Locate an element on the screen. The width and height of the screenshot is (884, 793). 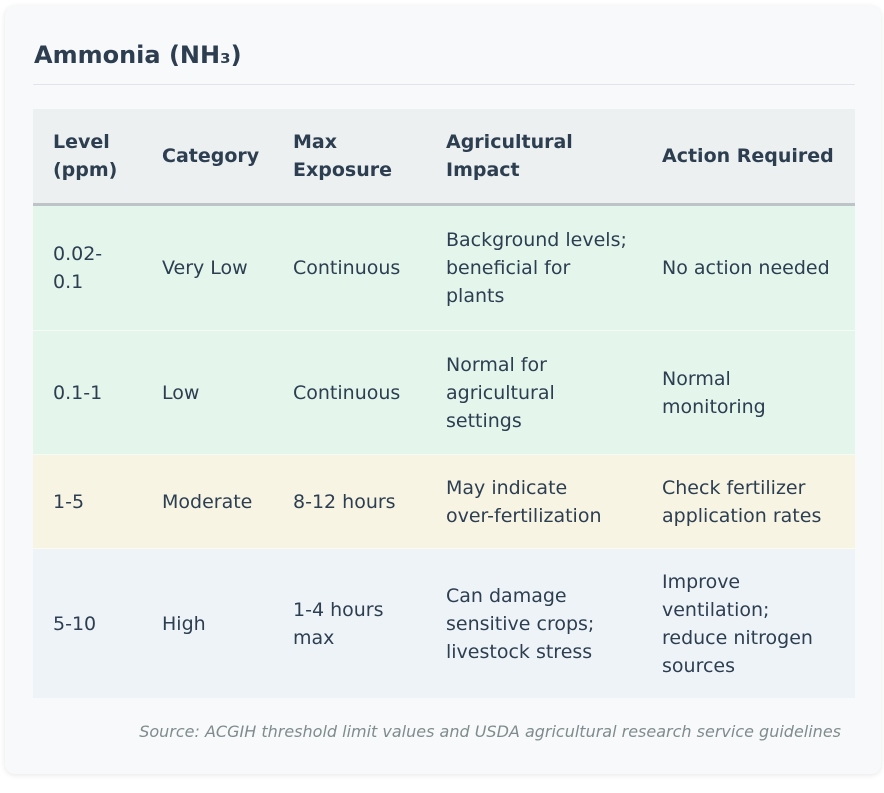
header-level-line-1: Level is located at coordinates (81, 142).